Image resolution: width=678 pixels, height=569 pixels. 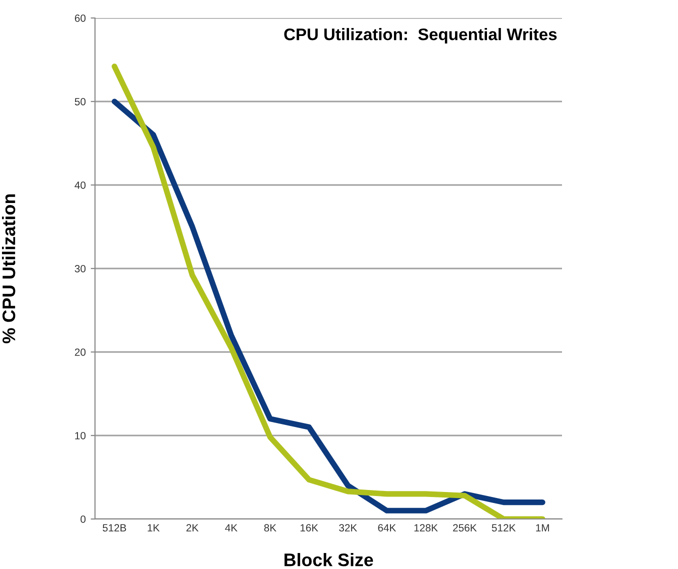 I want to click on x-tick-label: 32K, so click(x=348, y=528).